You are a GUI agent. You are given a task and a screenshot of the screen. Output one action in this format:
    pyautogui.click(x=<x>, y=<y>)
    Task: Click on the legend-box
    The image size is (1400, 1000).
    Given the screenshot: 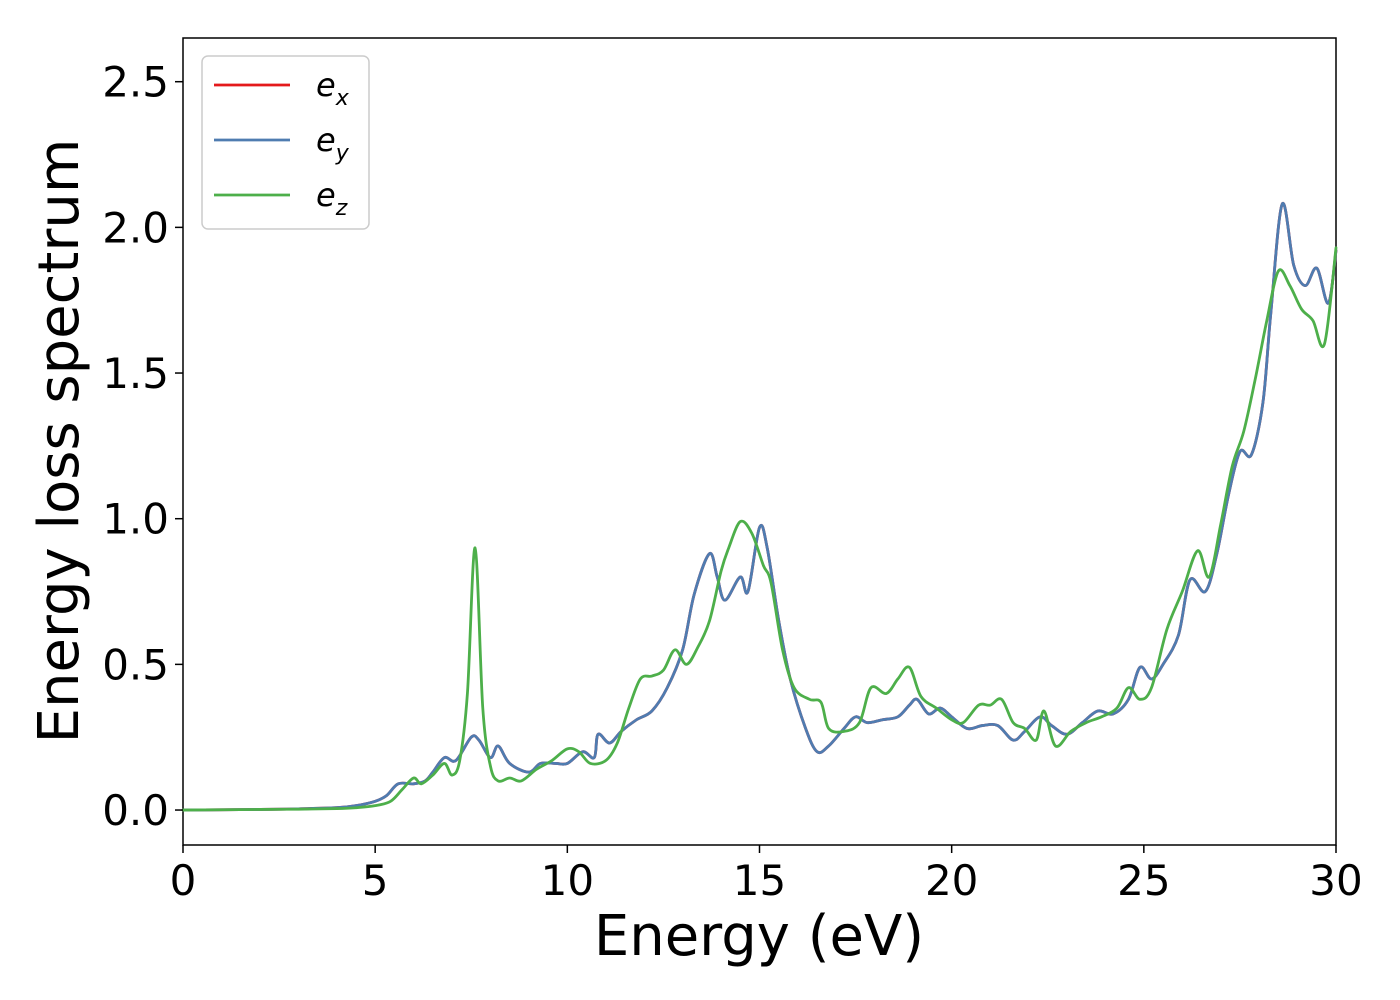 What is the action you would take?
    pyautogui.click(x=285, y=142)
    